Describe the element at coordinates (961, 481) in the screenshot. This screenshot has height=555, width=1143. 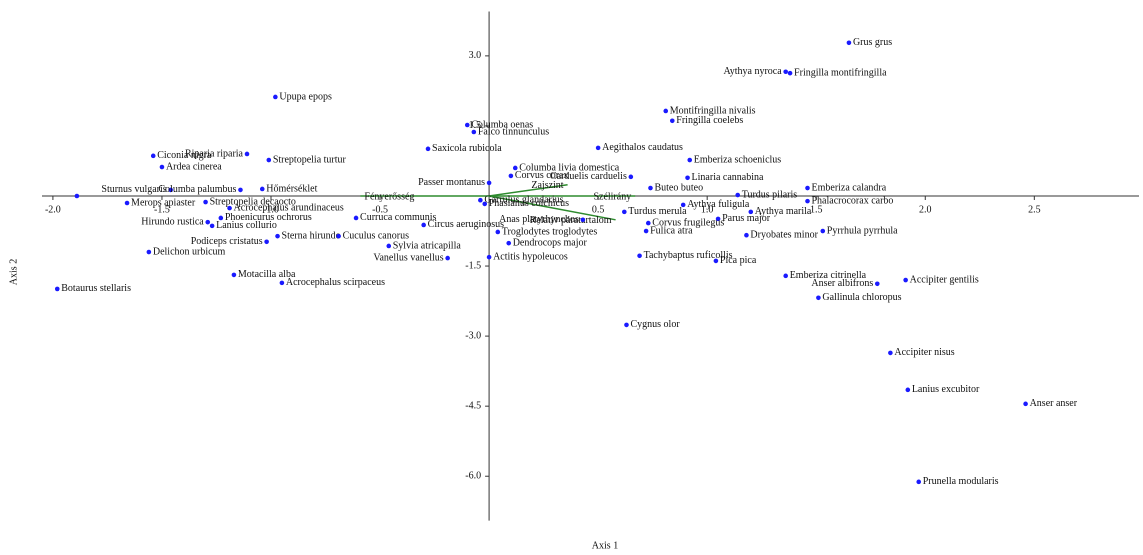
I see `point-label: Prunella modularis` at that location.